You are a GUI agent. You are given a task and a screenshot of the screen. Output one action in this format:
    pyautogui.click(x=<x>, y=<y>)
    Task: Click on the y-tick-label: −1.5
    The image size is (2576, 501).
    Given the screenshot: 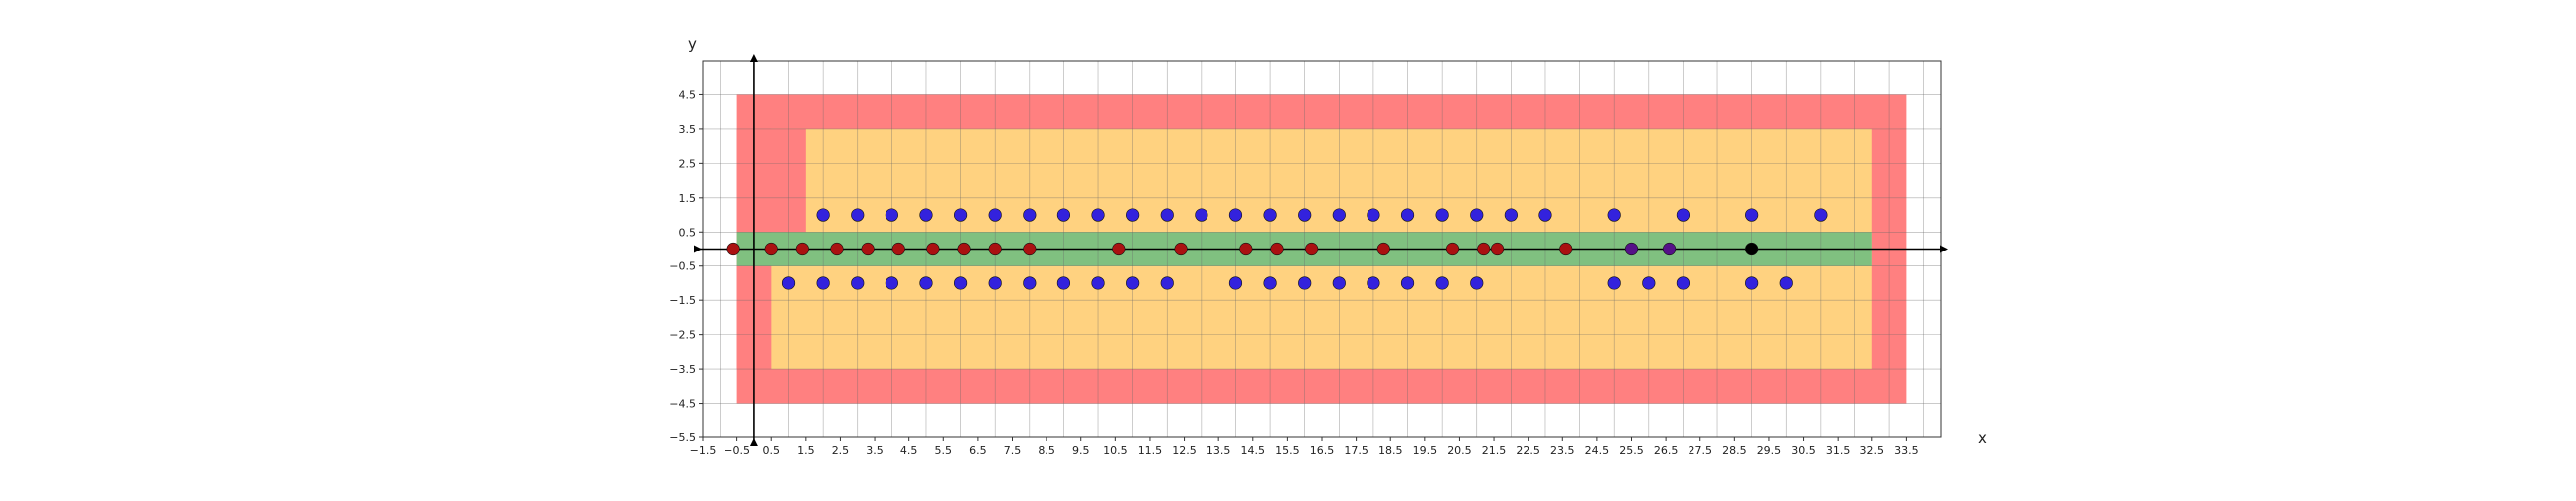 What is the action you would take?
    pyautogui.click(x=682, y=300)
    